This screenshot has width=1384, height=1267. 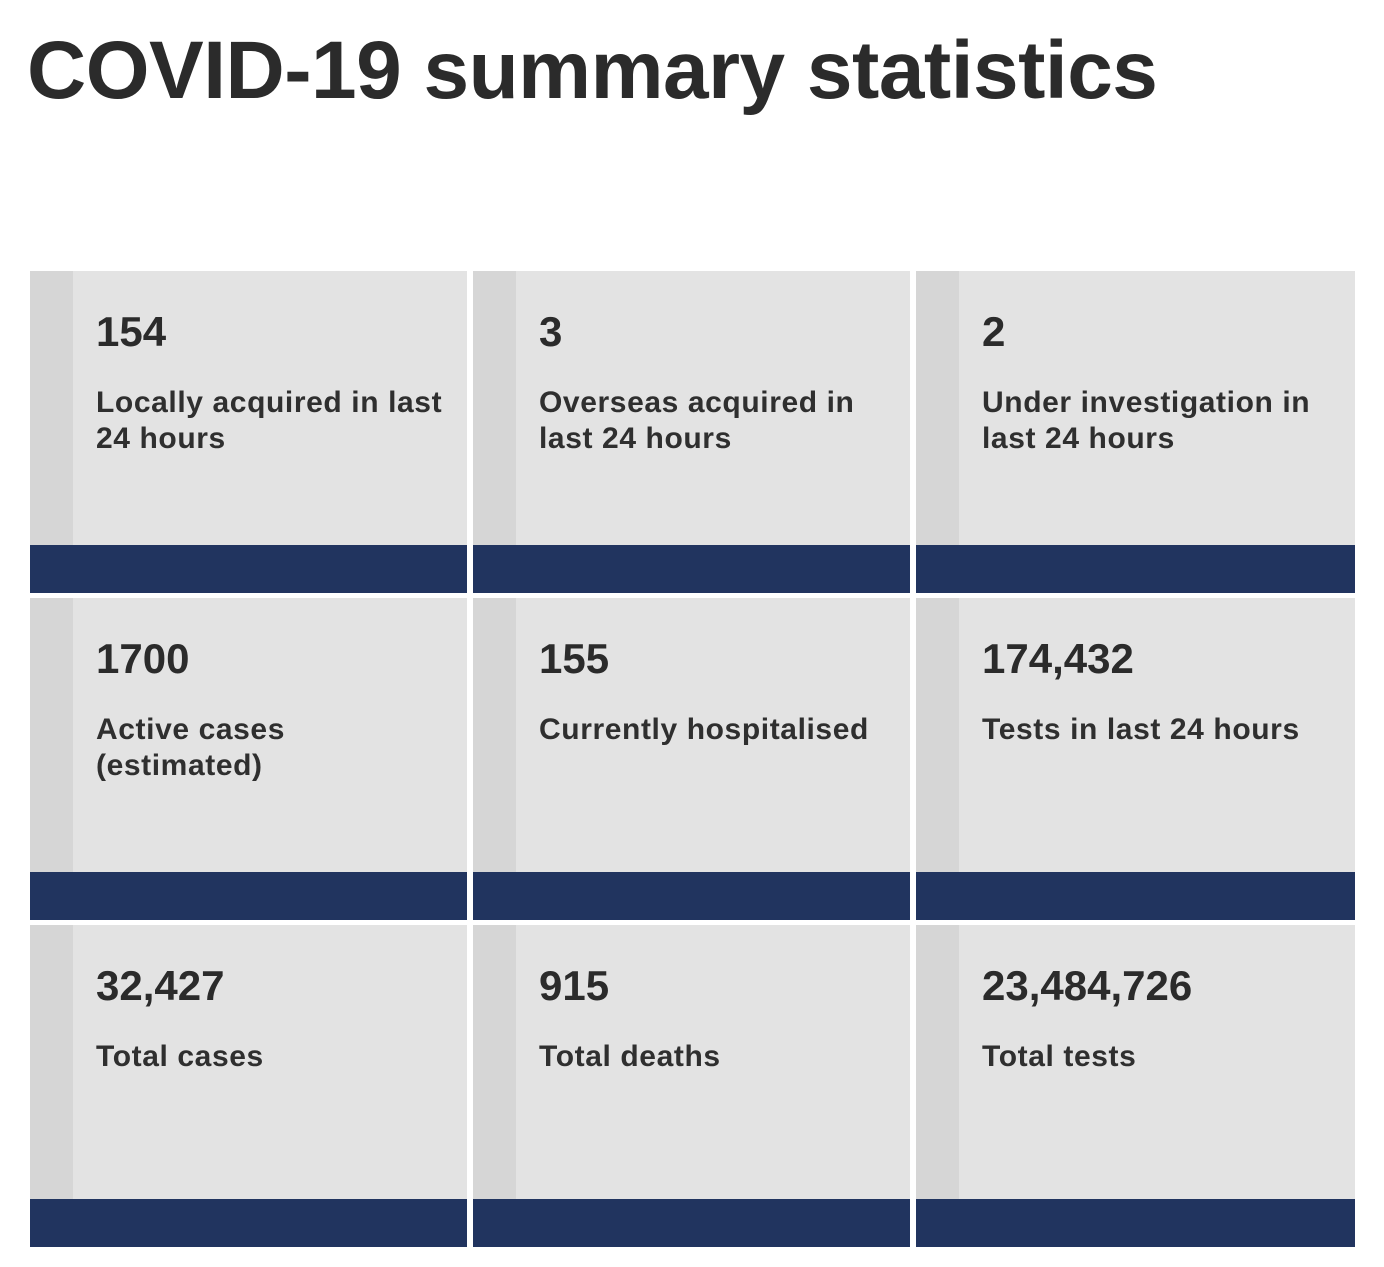 I want to click on stat-card-hospitalised: 155 Currently hospitalised, so click(x=691, y=759).